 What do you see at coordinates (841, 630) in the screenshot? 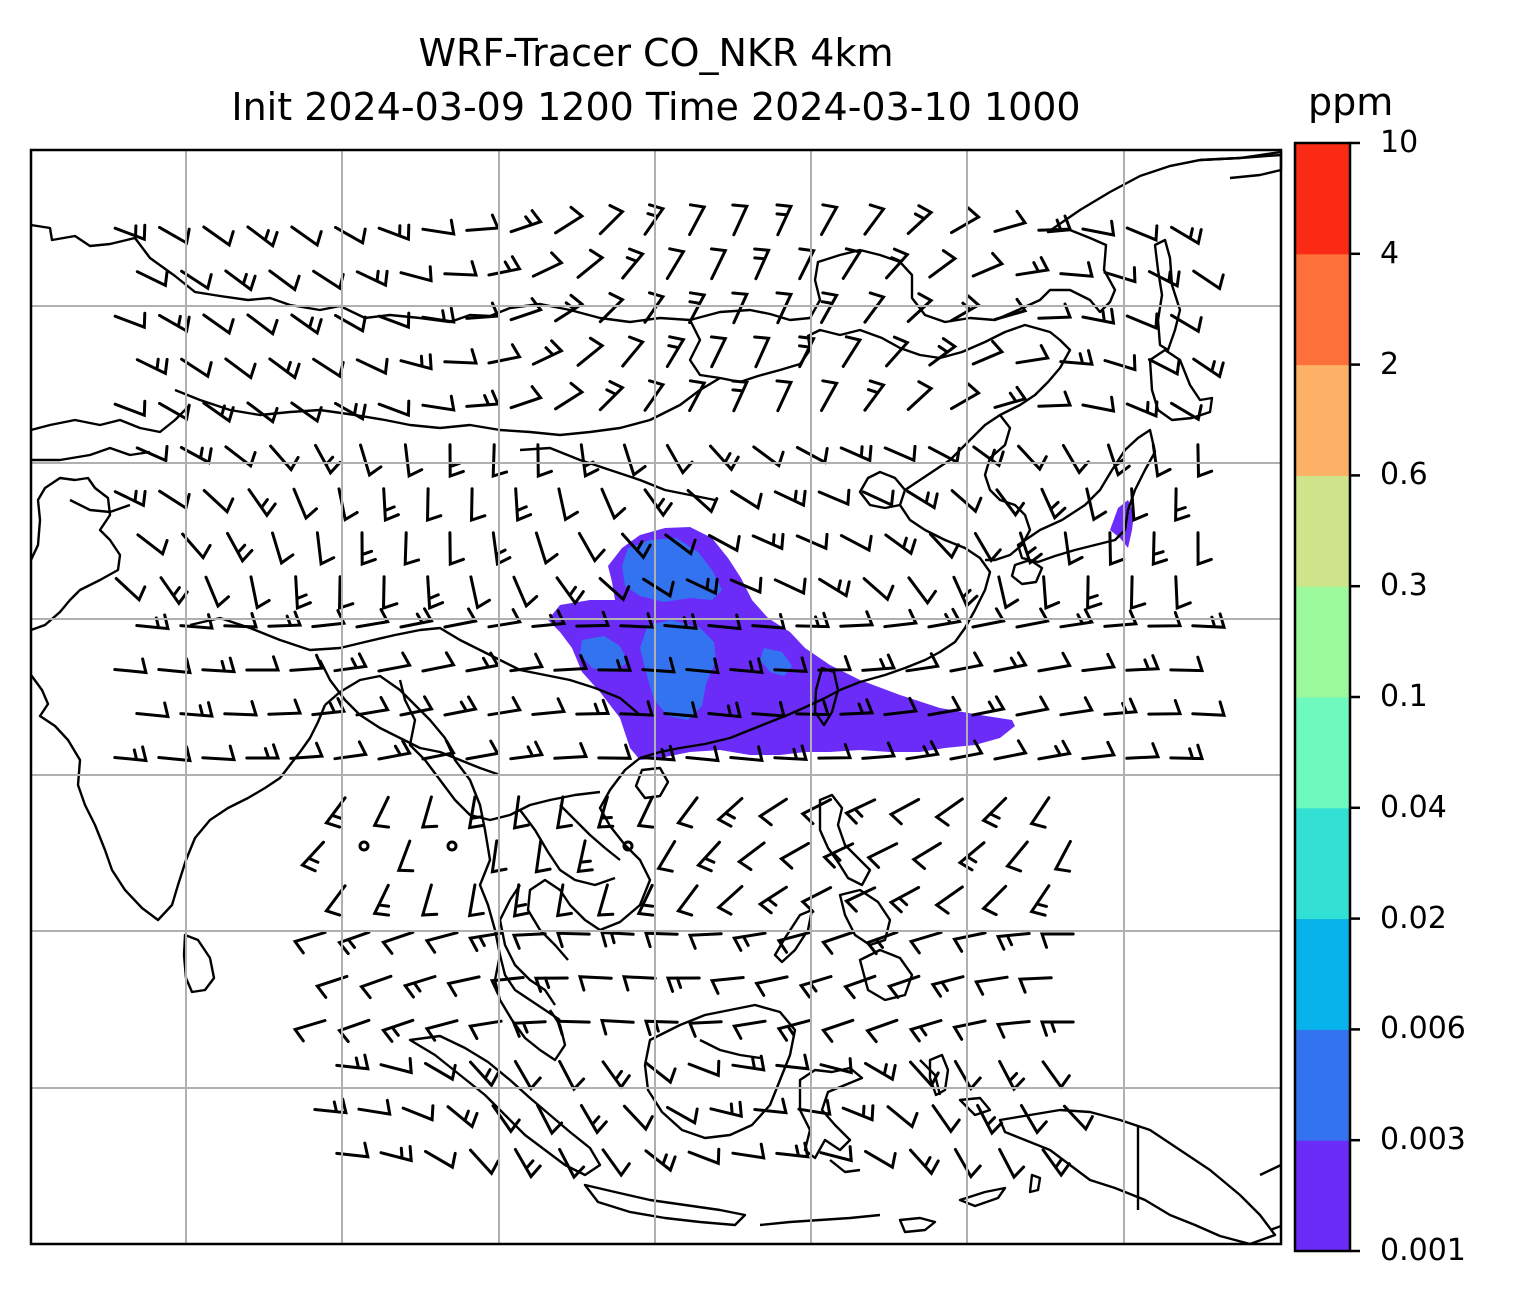
I see `tracer-plume` at bounding box center [841, 630].